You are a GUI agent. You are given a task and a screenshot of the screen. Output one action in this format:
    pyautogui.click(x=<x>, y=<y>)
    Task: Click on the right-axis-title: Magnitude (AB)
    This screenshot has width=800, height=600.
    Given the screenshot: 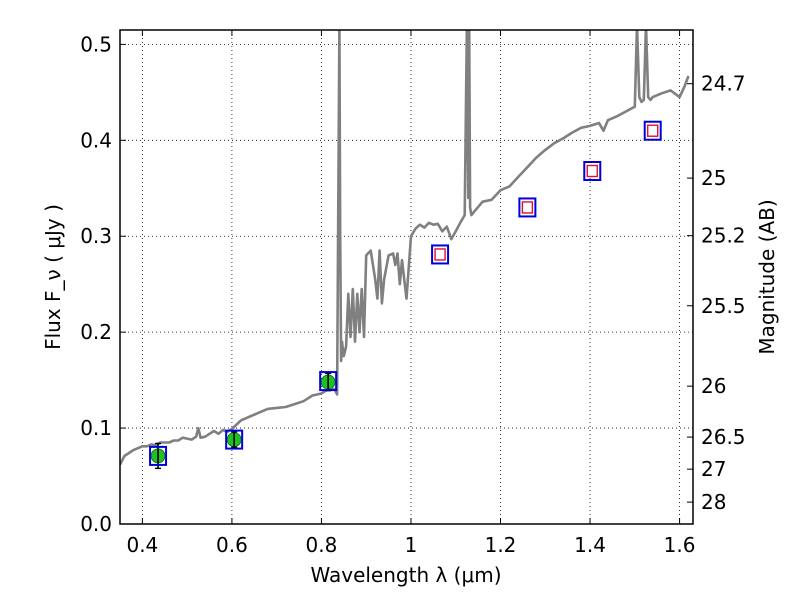 What is the action you would take?
    pyautogui.click(x=767, y=276)
    